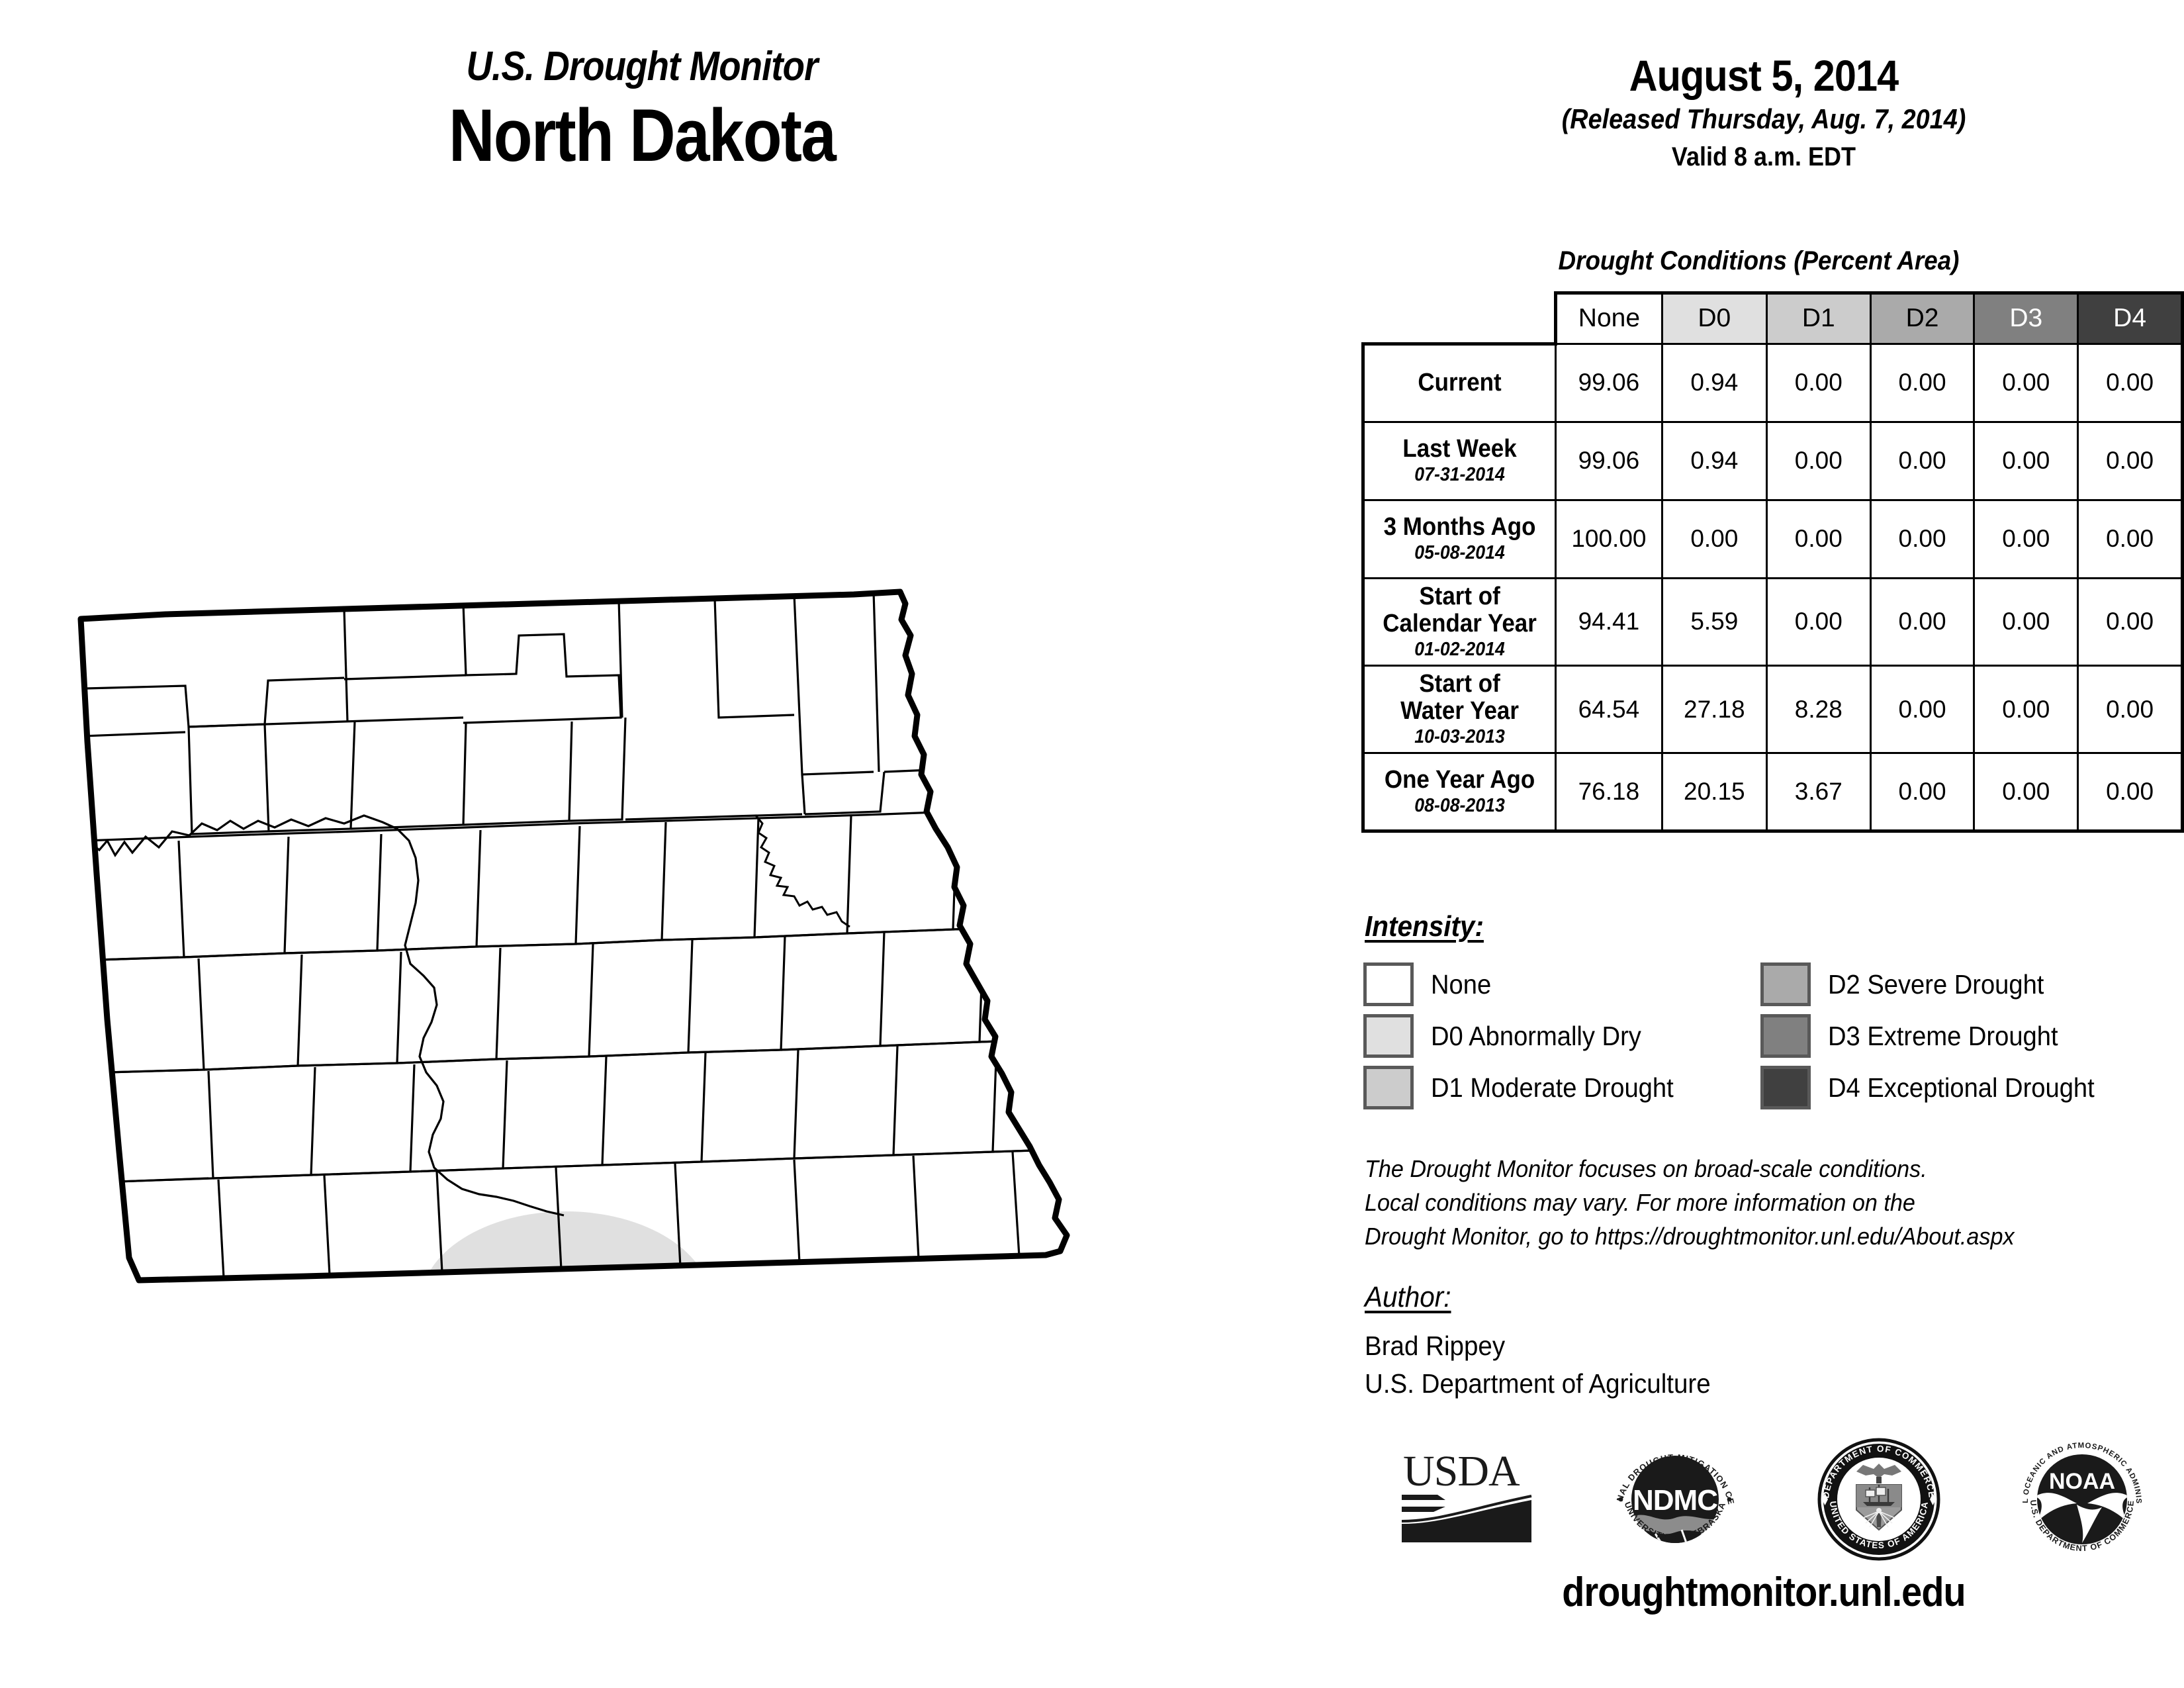 The height and width of the screenshot is (1688, 2184). I want to click on valid-time: Valid 8 a.m. EDT, so click(1763, 157).